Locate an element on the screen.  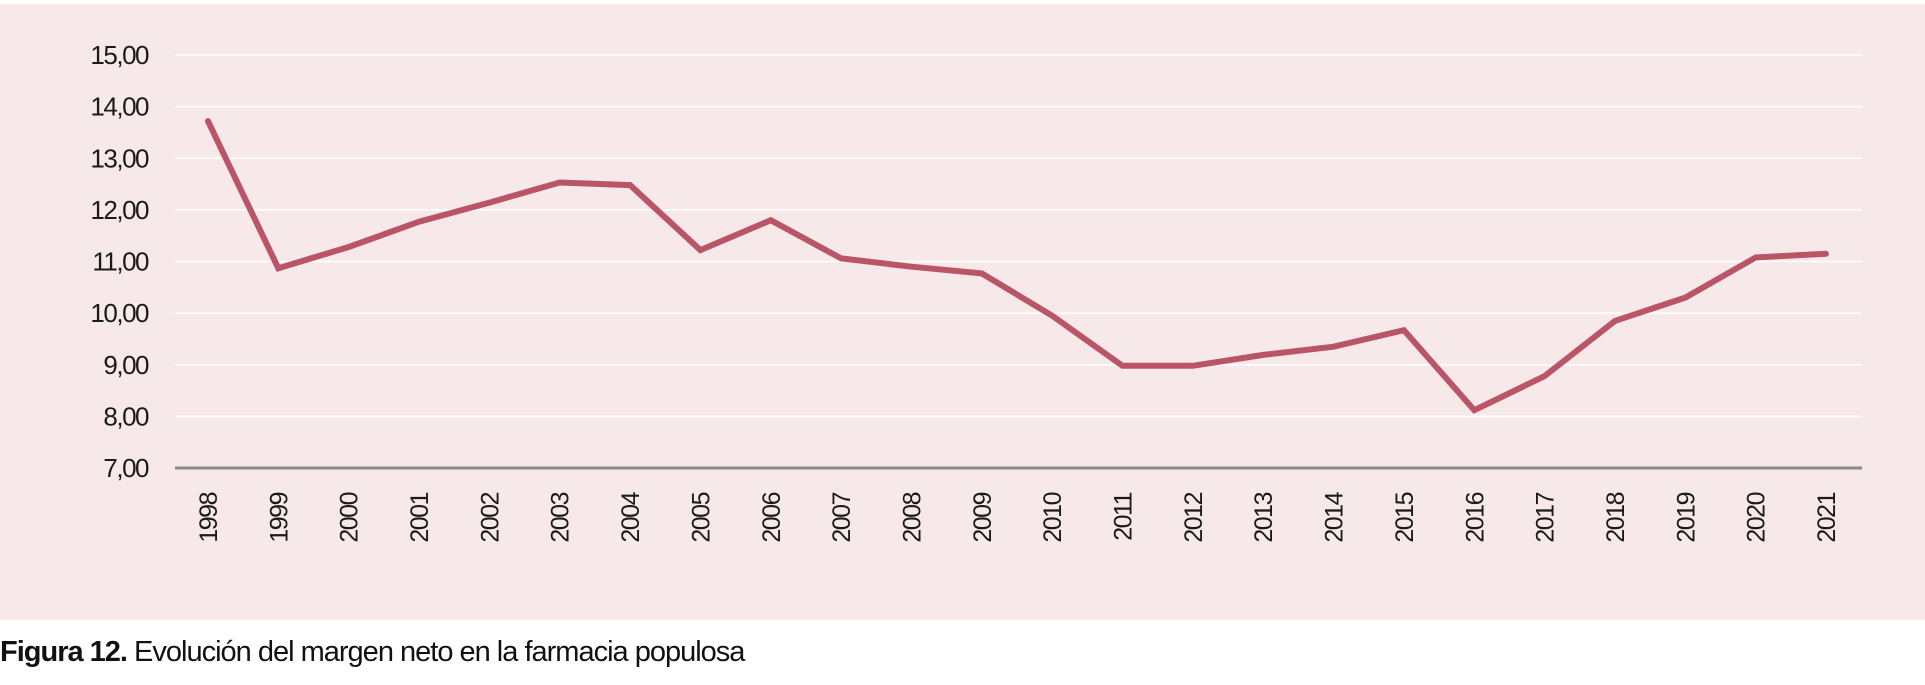
y-tick-label: 14,00 is located at coordinates (119, 107).